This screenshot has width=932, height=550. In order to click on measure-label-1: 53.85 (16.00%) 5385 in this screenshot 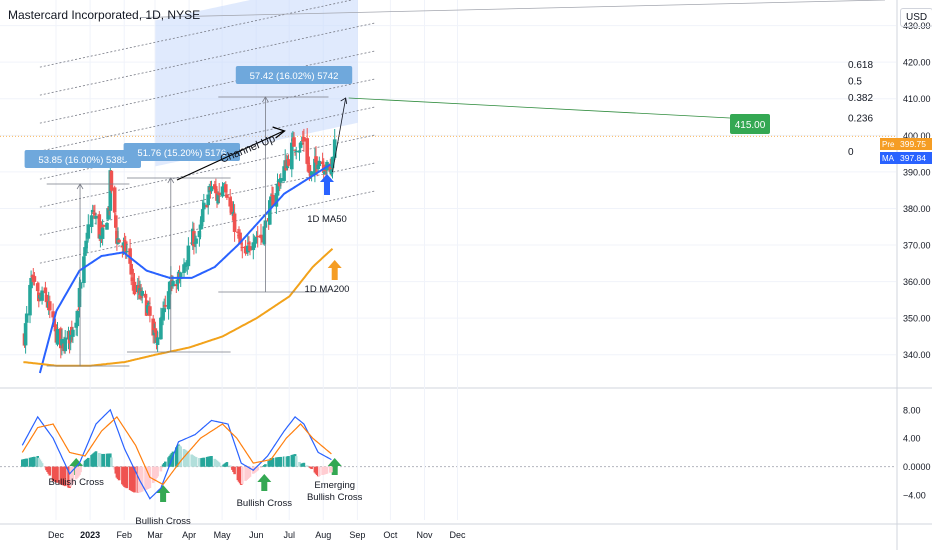, I will do `click(82, 160)`.